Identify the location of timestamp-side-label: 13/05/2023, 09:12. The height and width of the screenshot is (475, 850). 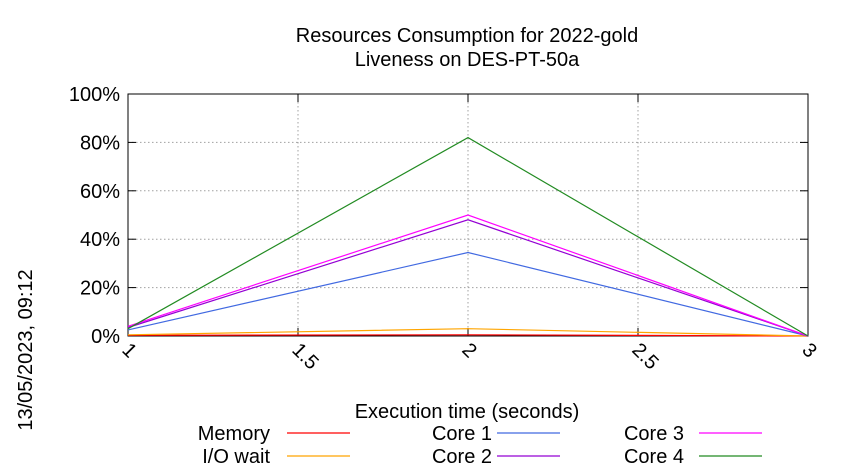
(26, 349).